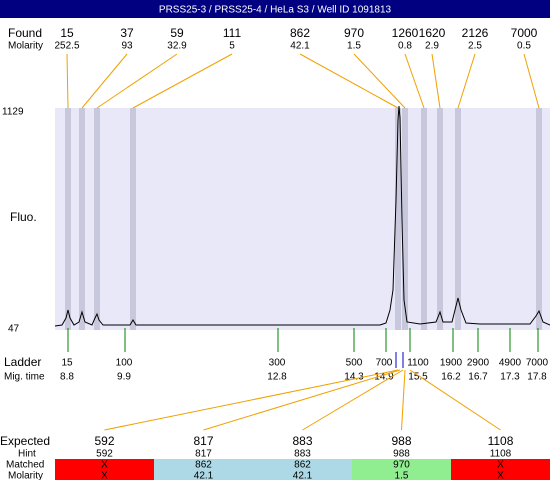 This screenshot has height=480, width=550. I want to click on y-min-label: 47, so click(14, 329).